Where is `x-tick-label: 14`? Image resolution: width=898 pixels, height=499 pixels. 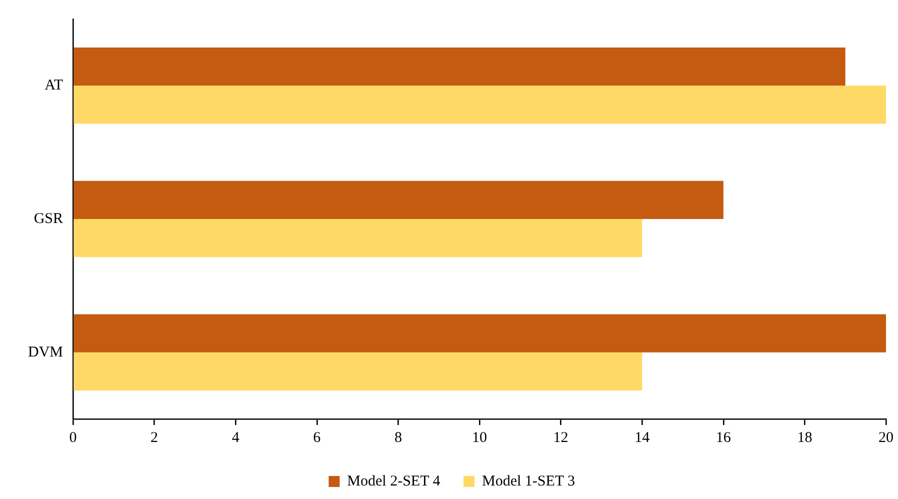
x-tick-label: 14 is located at coordinates (642, 438).